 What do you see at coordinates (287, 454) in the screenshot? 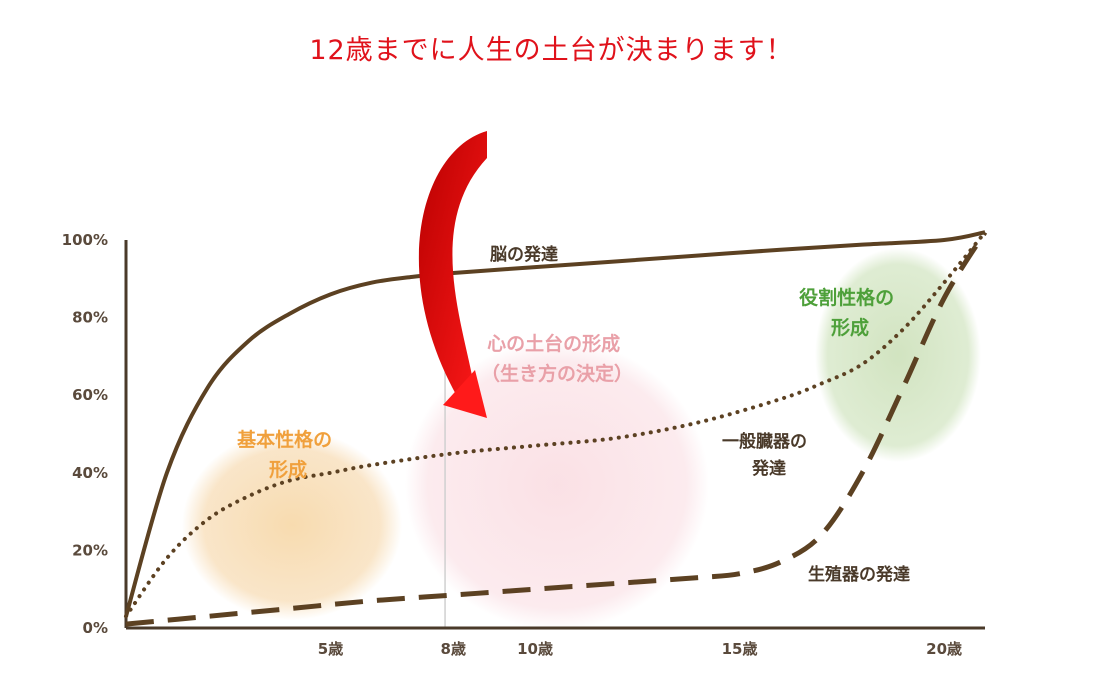
I see `region-basic-personality-label: 基本性格の 形成` at bounding box center [287, 454].